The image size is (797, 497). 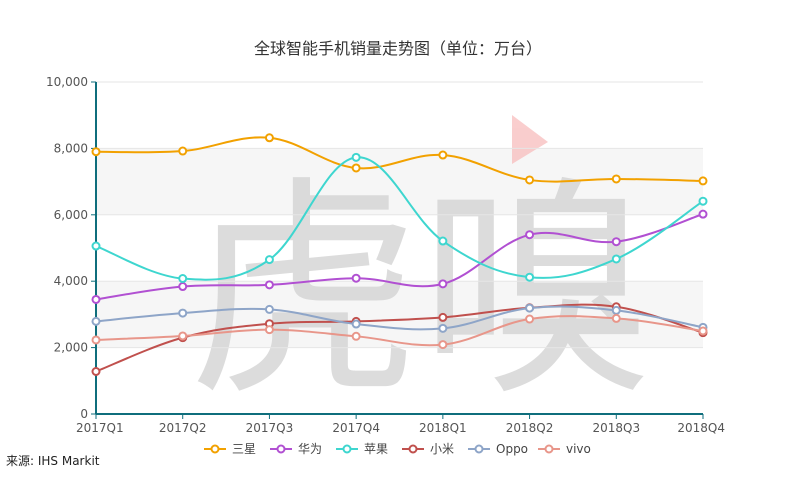 I want to click on legend-label: 小米, so click(x=442, y=449).